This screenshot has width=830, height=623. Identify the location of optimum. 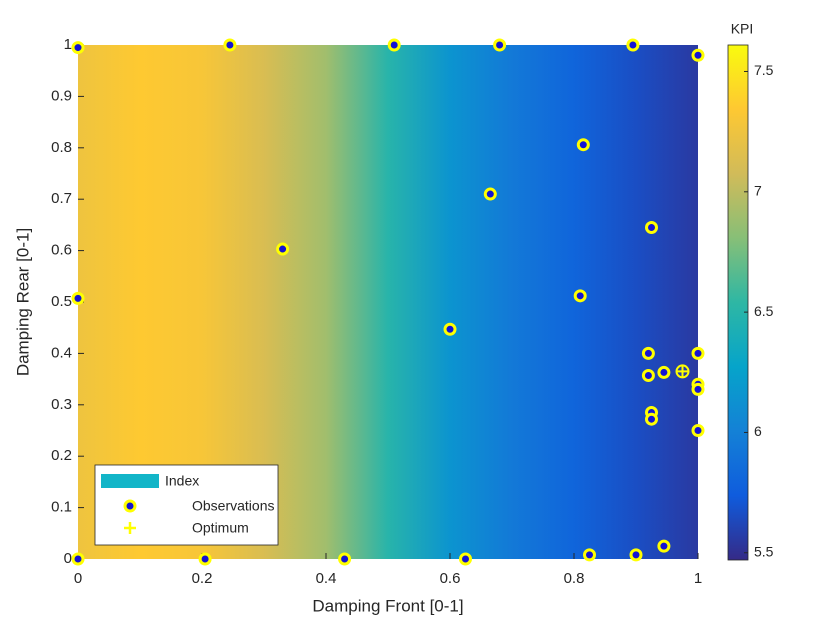
(682, 371).